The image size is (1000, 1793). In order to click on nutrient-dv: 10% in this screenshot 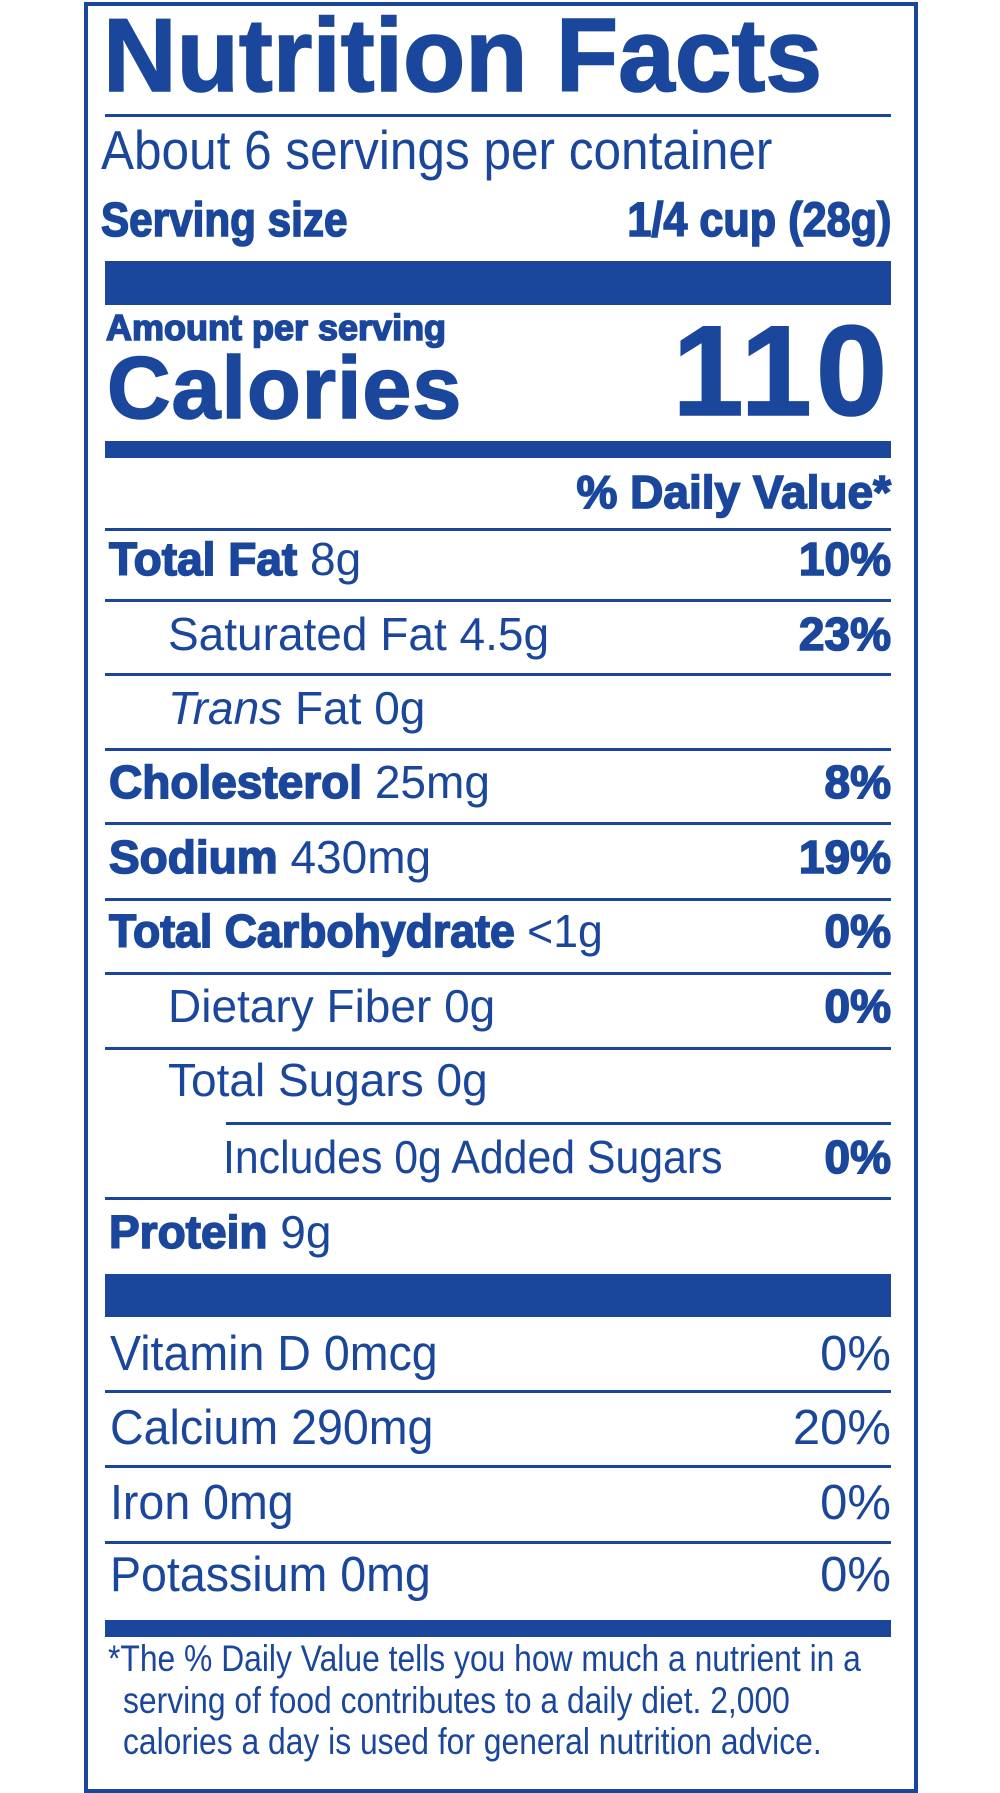, I will do `click(845, 559)`.